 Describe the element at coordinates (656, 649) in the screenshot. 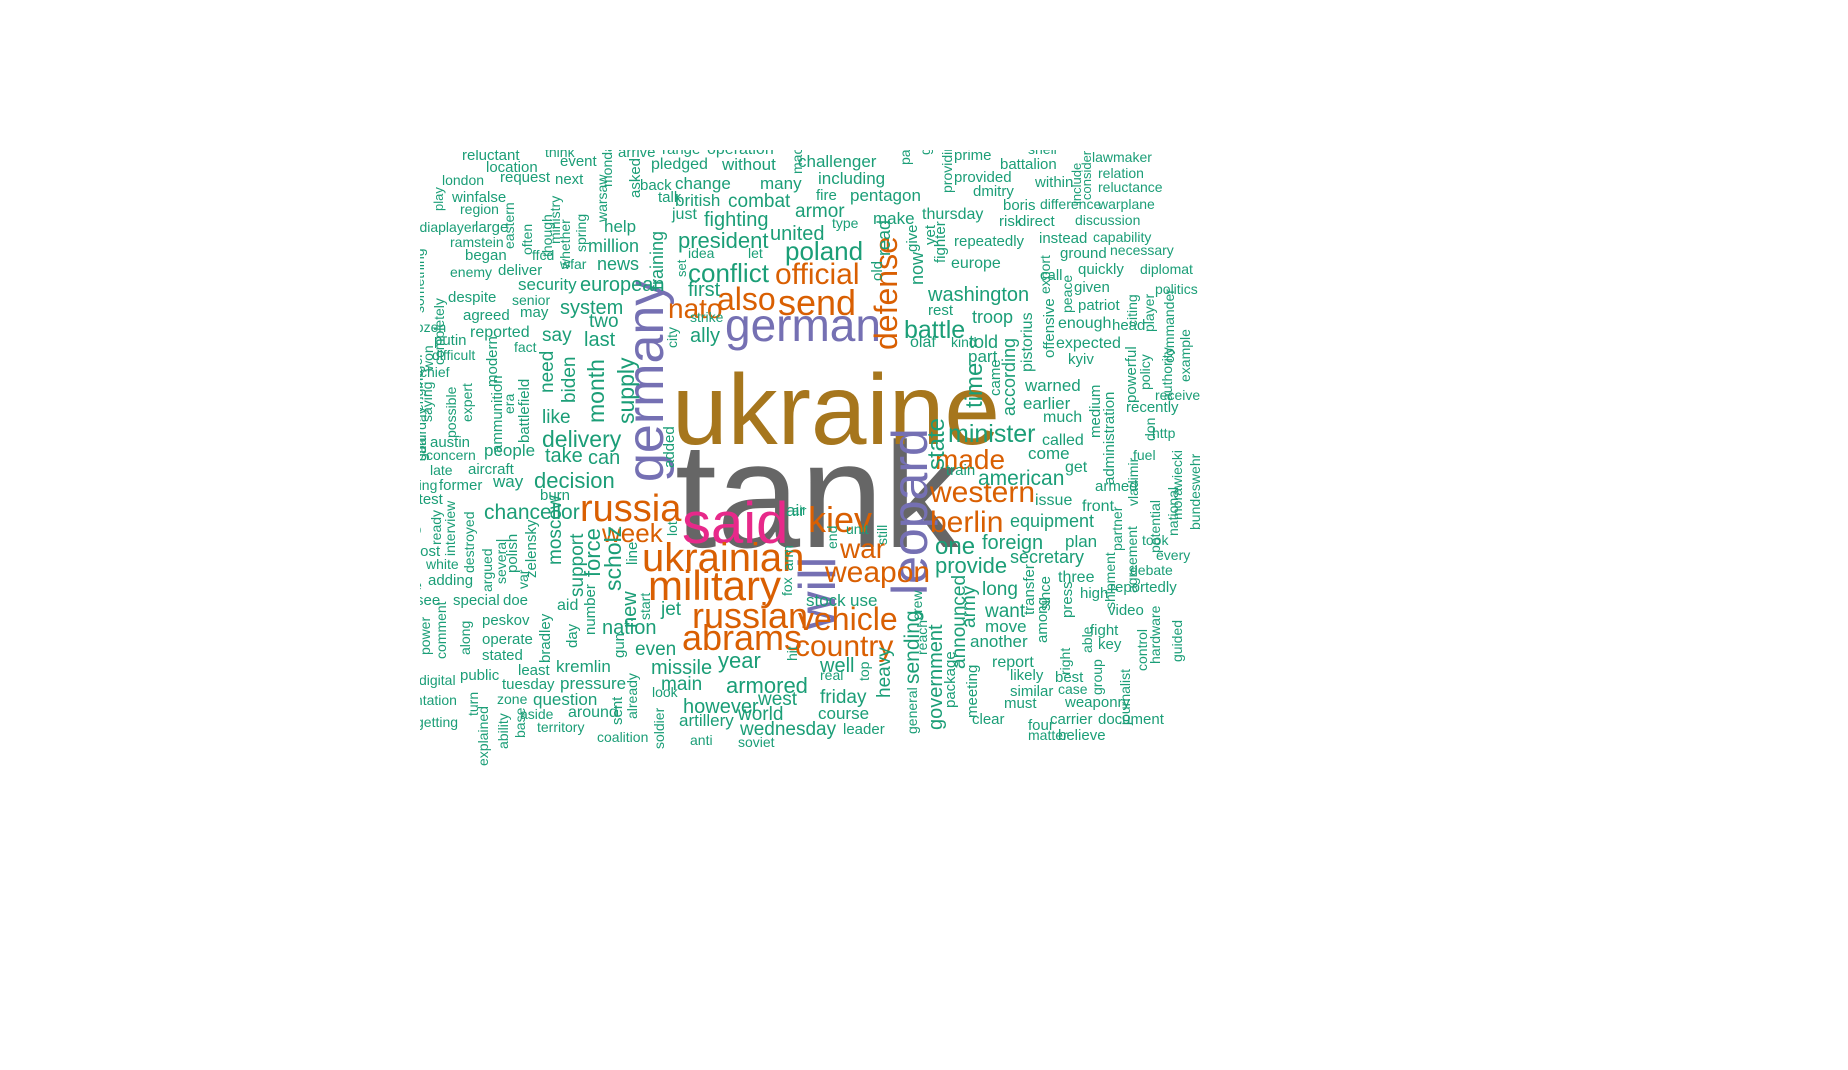

I see `word-even: even` at that location.